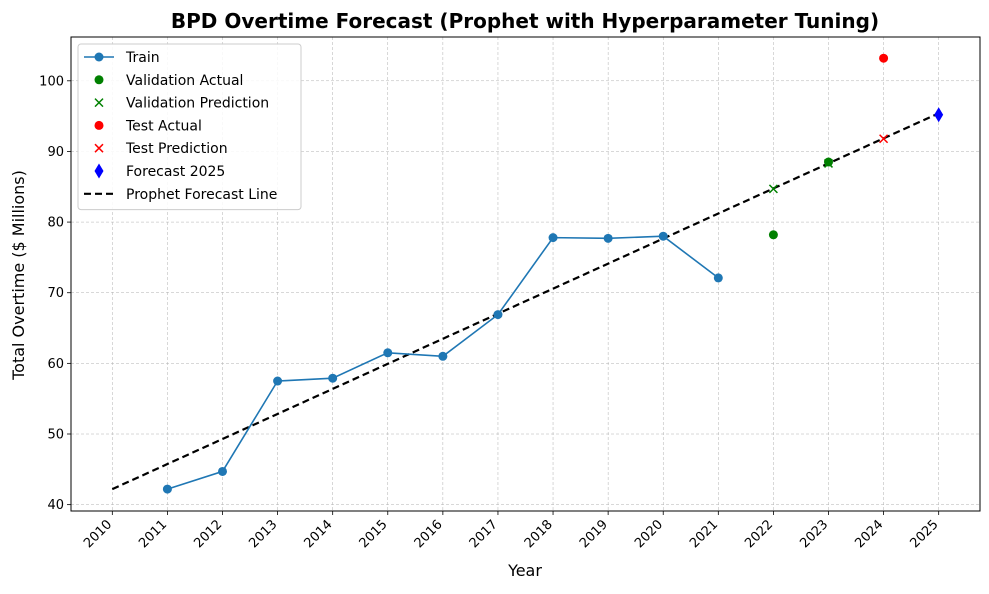 The image size is (989, 594). What do you see at coordinates (649, 534) in the screenshot?
I see `x-tick-label: 2020` at bounding box center [649, 534].